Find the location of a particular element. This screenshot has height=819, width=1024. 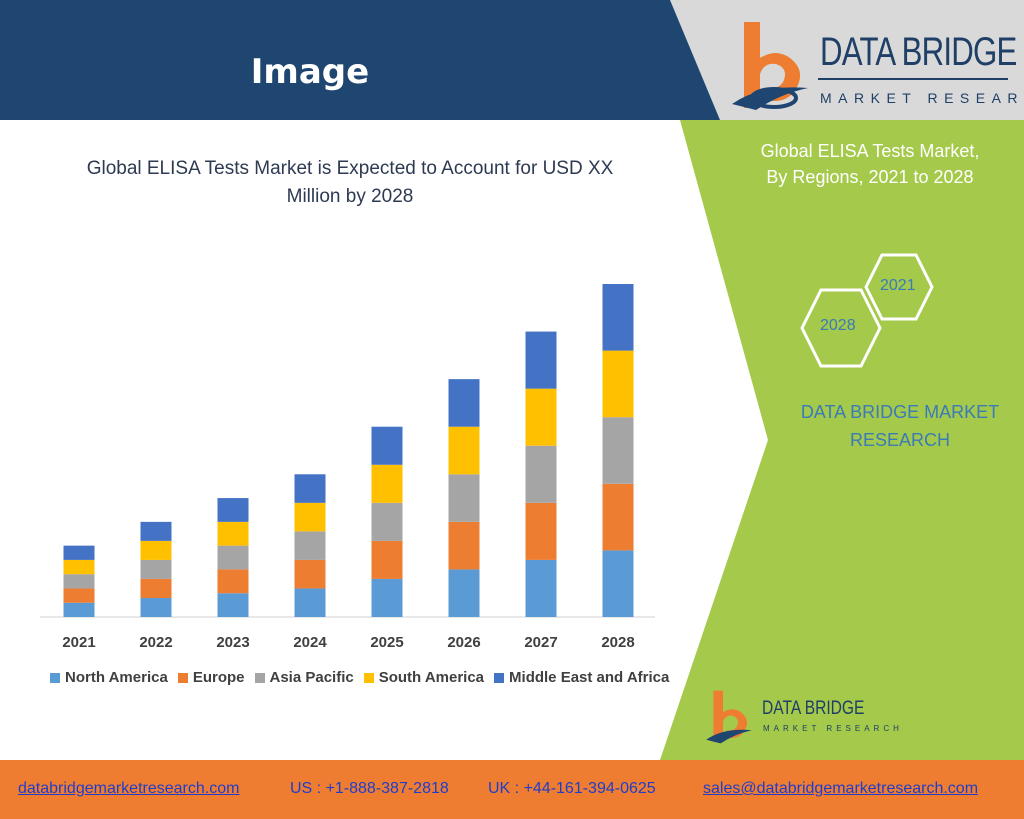

hexagon-2028-label: 2028 is located at coordinates (838, 325).